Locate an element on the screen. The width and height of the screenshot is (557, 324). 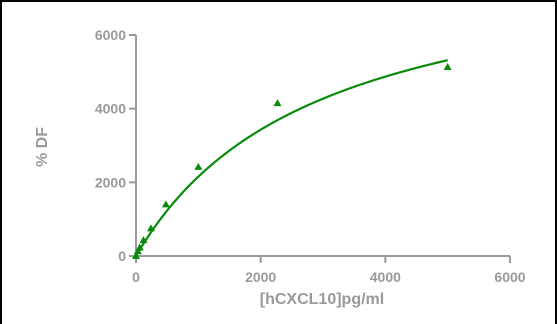
y-tick-label: 2000 is located at coordinates (110, 182).